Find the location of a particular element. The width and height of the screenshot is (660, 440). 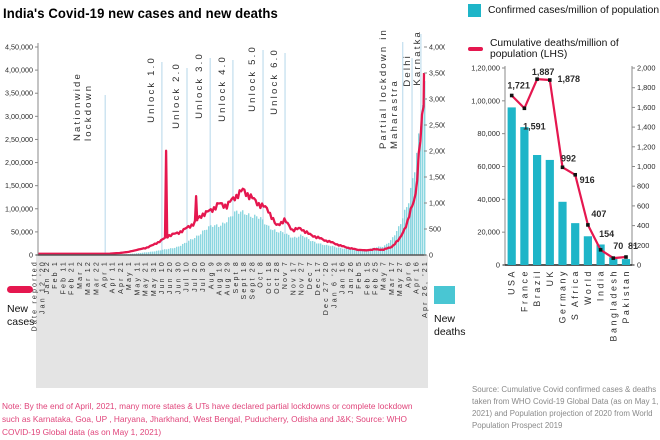

country-label: Germany is located at coordinates (563, 296).